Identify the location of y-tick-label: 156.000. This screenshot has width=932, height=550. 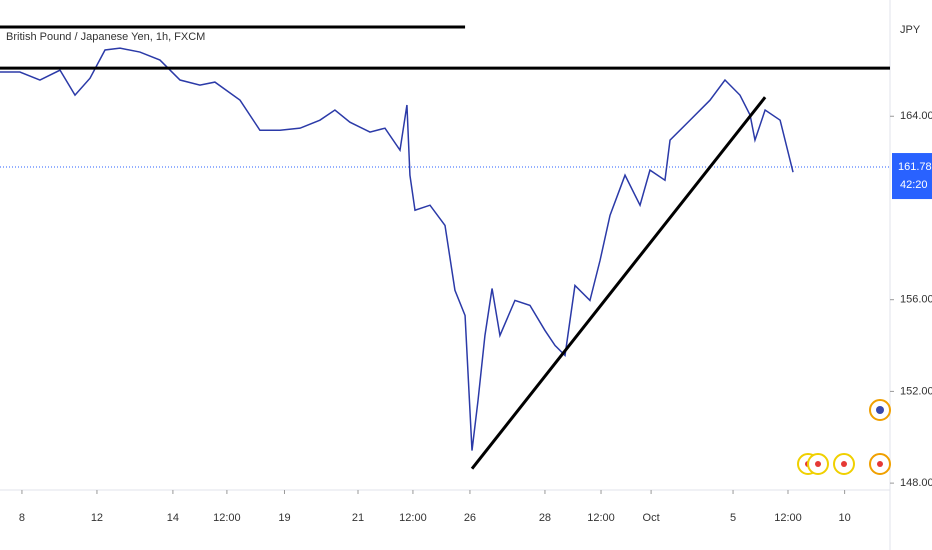
(916, 300).